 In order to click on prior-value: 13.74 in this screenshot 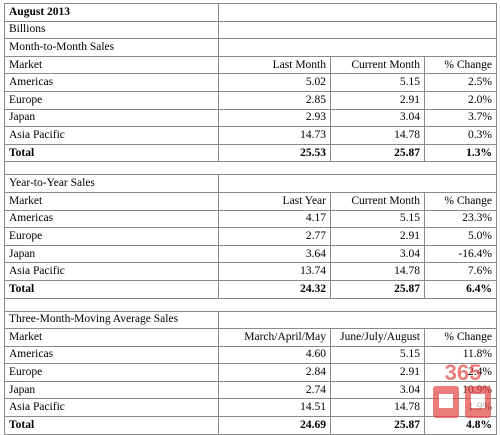, I will do `click(274, 271)`.